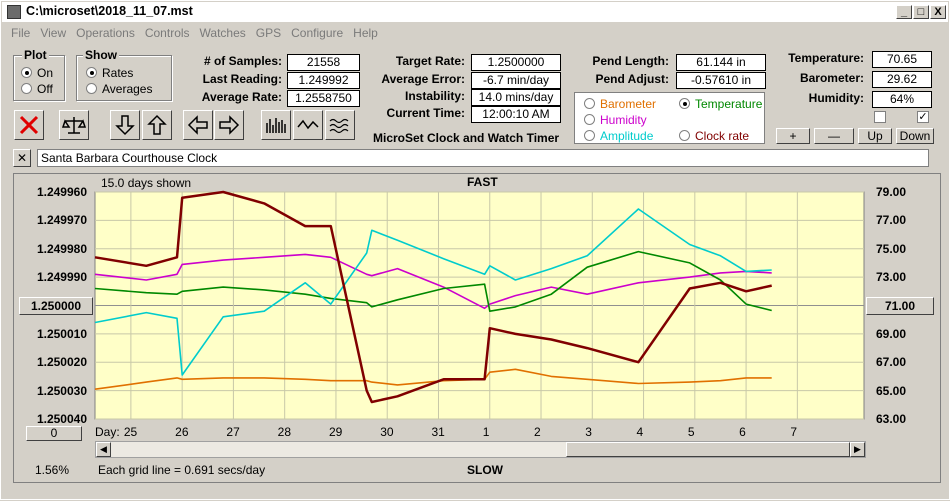  What do you see at coordinates (794, 432) in the screenshot?
I see `x-tick-label: 7` at bounding box center [794, 432].